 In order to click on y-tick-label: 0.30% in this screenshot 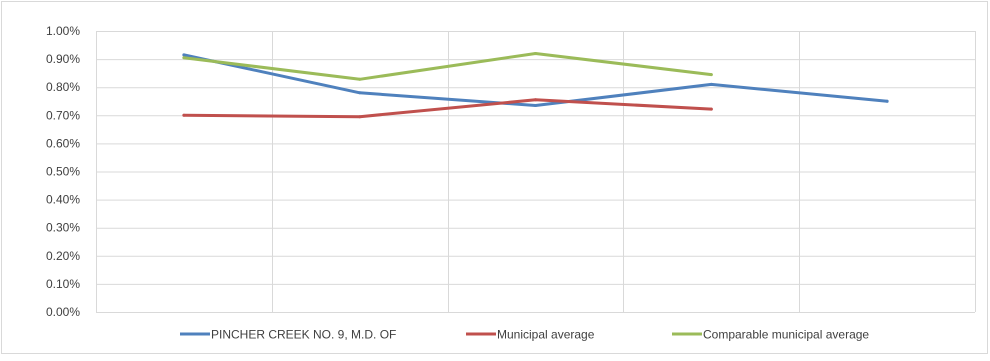, I will do `click(63, 228)`.